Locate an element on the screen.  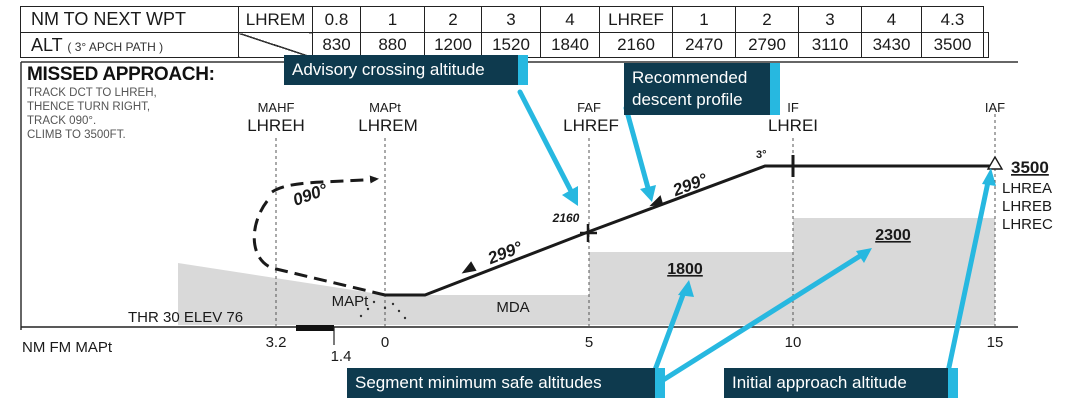
callout-text: Recommended is located at coordinates (690, 77).